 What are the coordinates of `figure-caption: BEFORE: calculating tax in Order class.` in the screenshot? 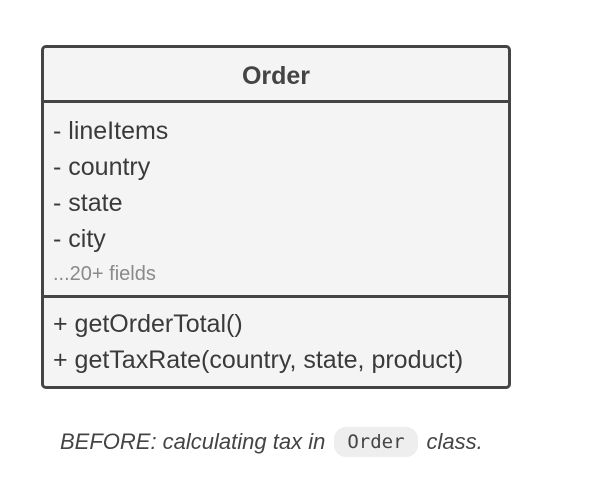 It's located at (271, 442).